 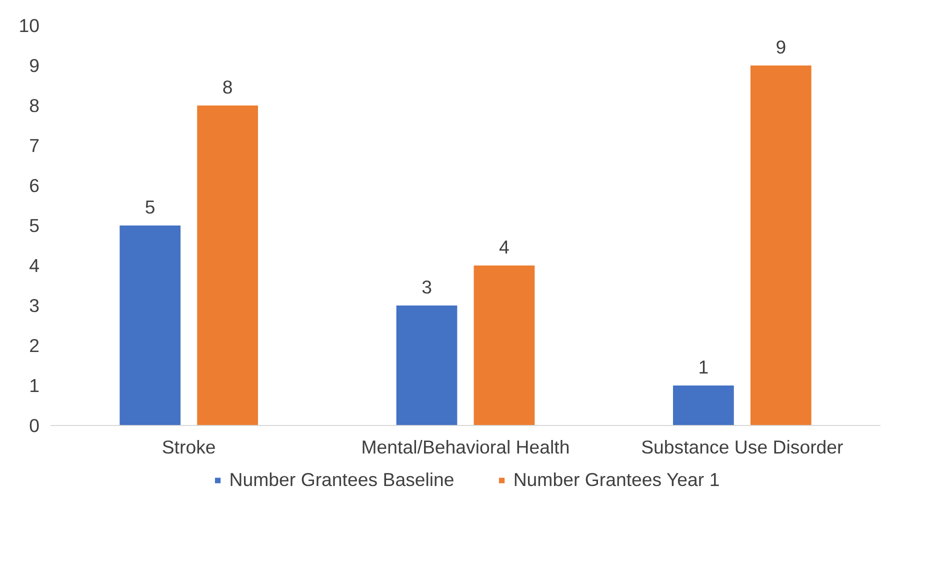 I want to click on data-label: 3, so click(x=427, y=287).